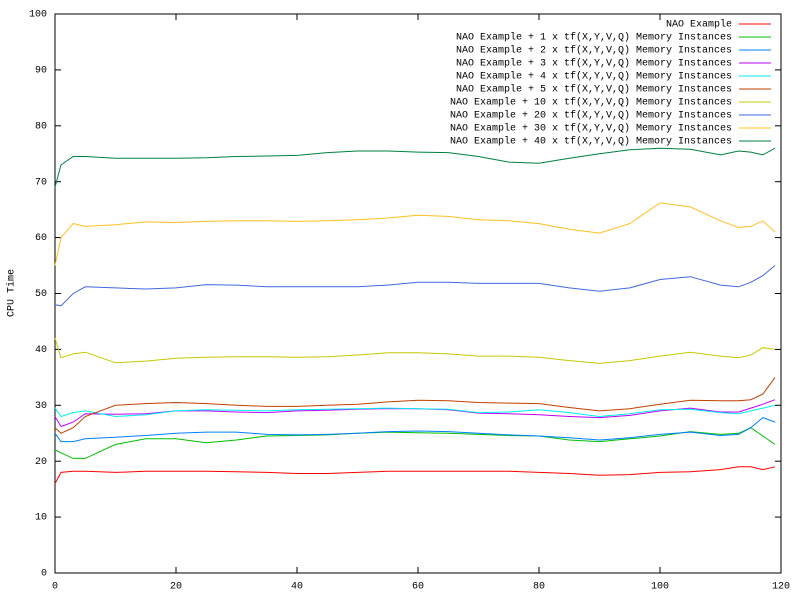  What do you see at coordinates (41, 518) in the screenshot?
I see `y-tick-label: 10` at bounding box center [41, 518].